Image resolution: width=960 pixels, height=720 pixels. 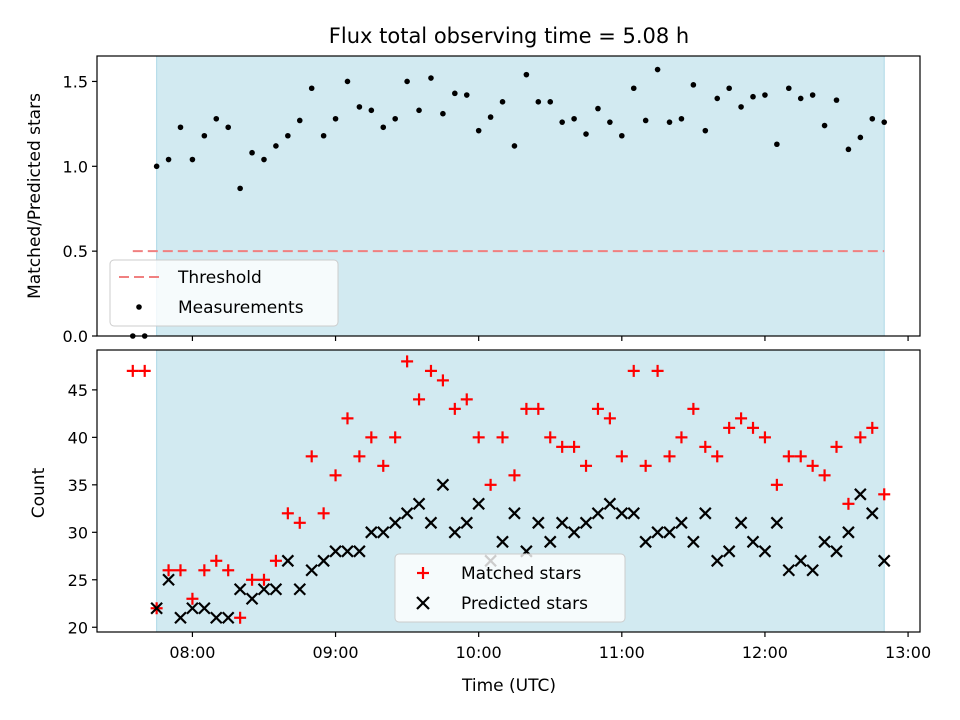 I want to click on legend-measurements-label: Measurements, so click(x=241, y=308).